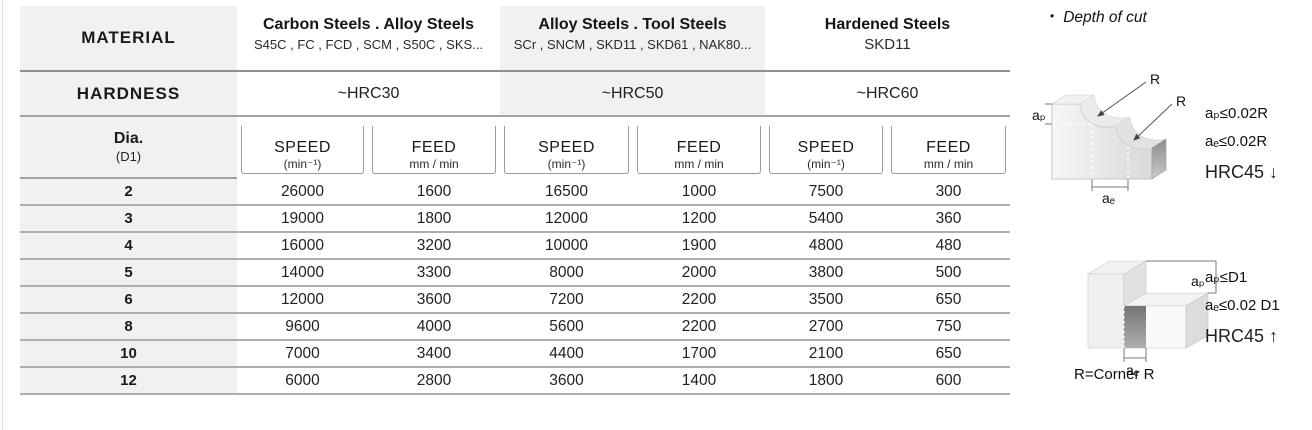  What do you see at coordinates (699, 381) in the screenshot?
I see `feed-value: 1400` at bounding box center [699, 381].